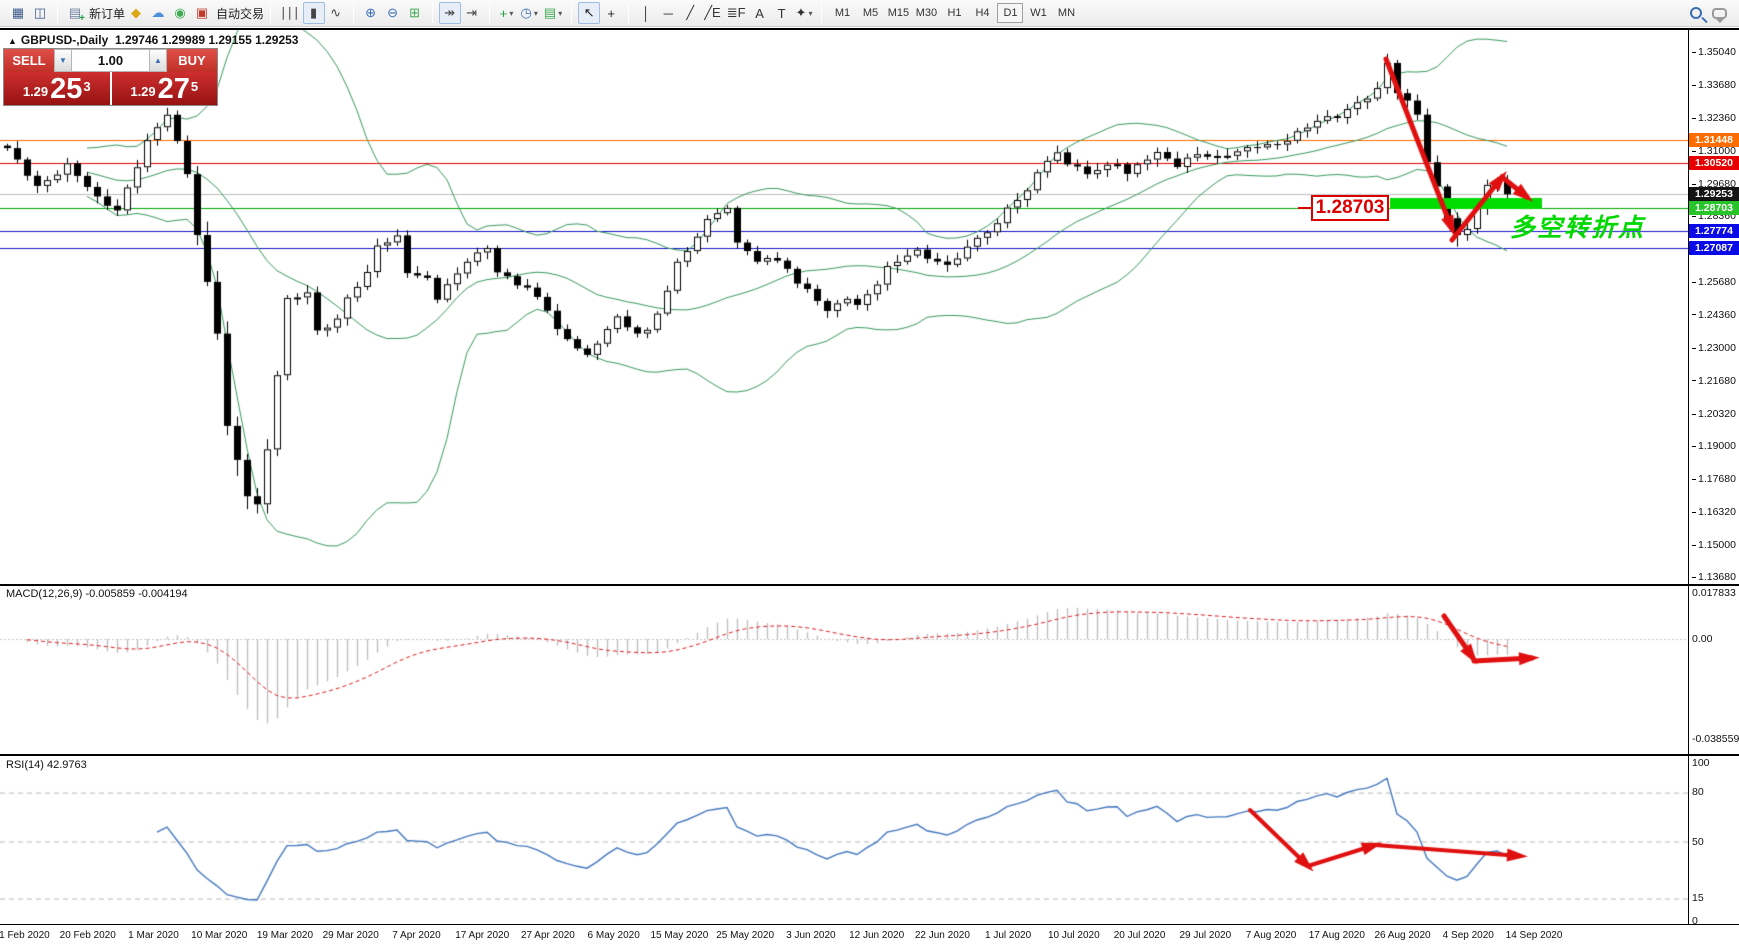 This screenshot has height=946, width=1739. I want to click on market-button: ☁, so click(158, 13).